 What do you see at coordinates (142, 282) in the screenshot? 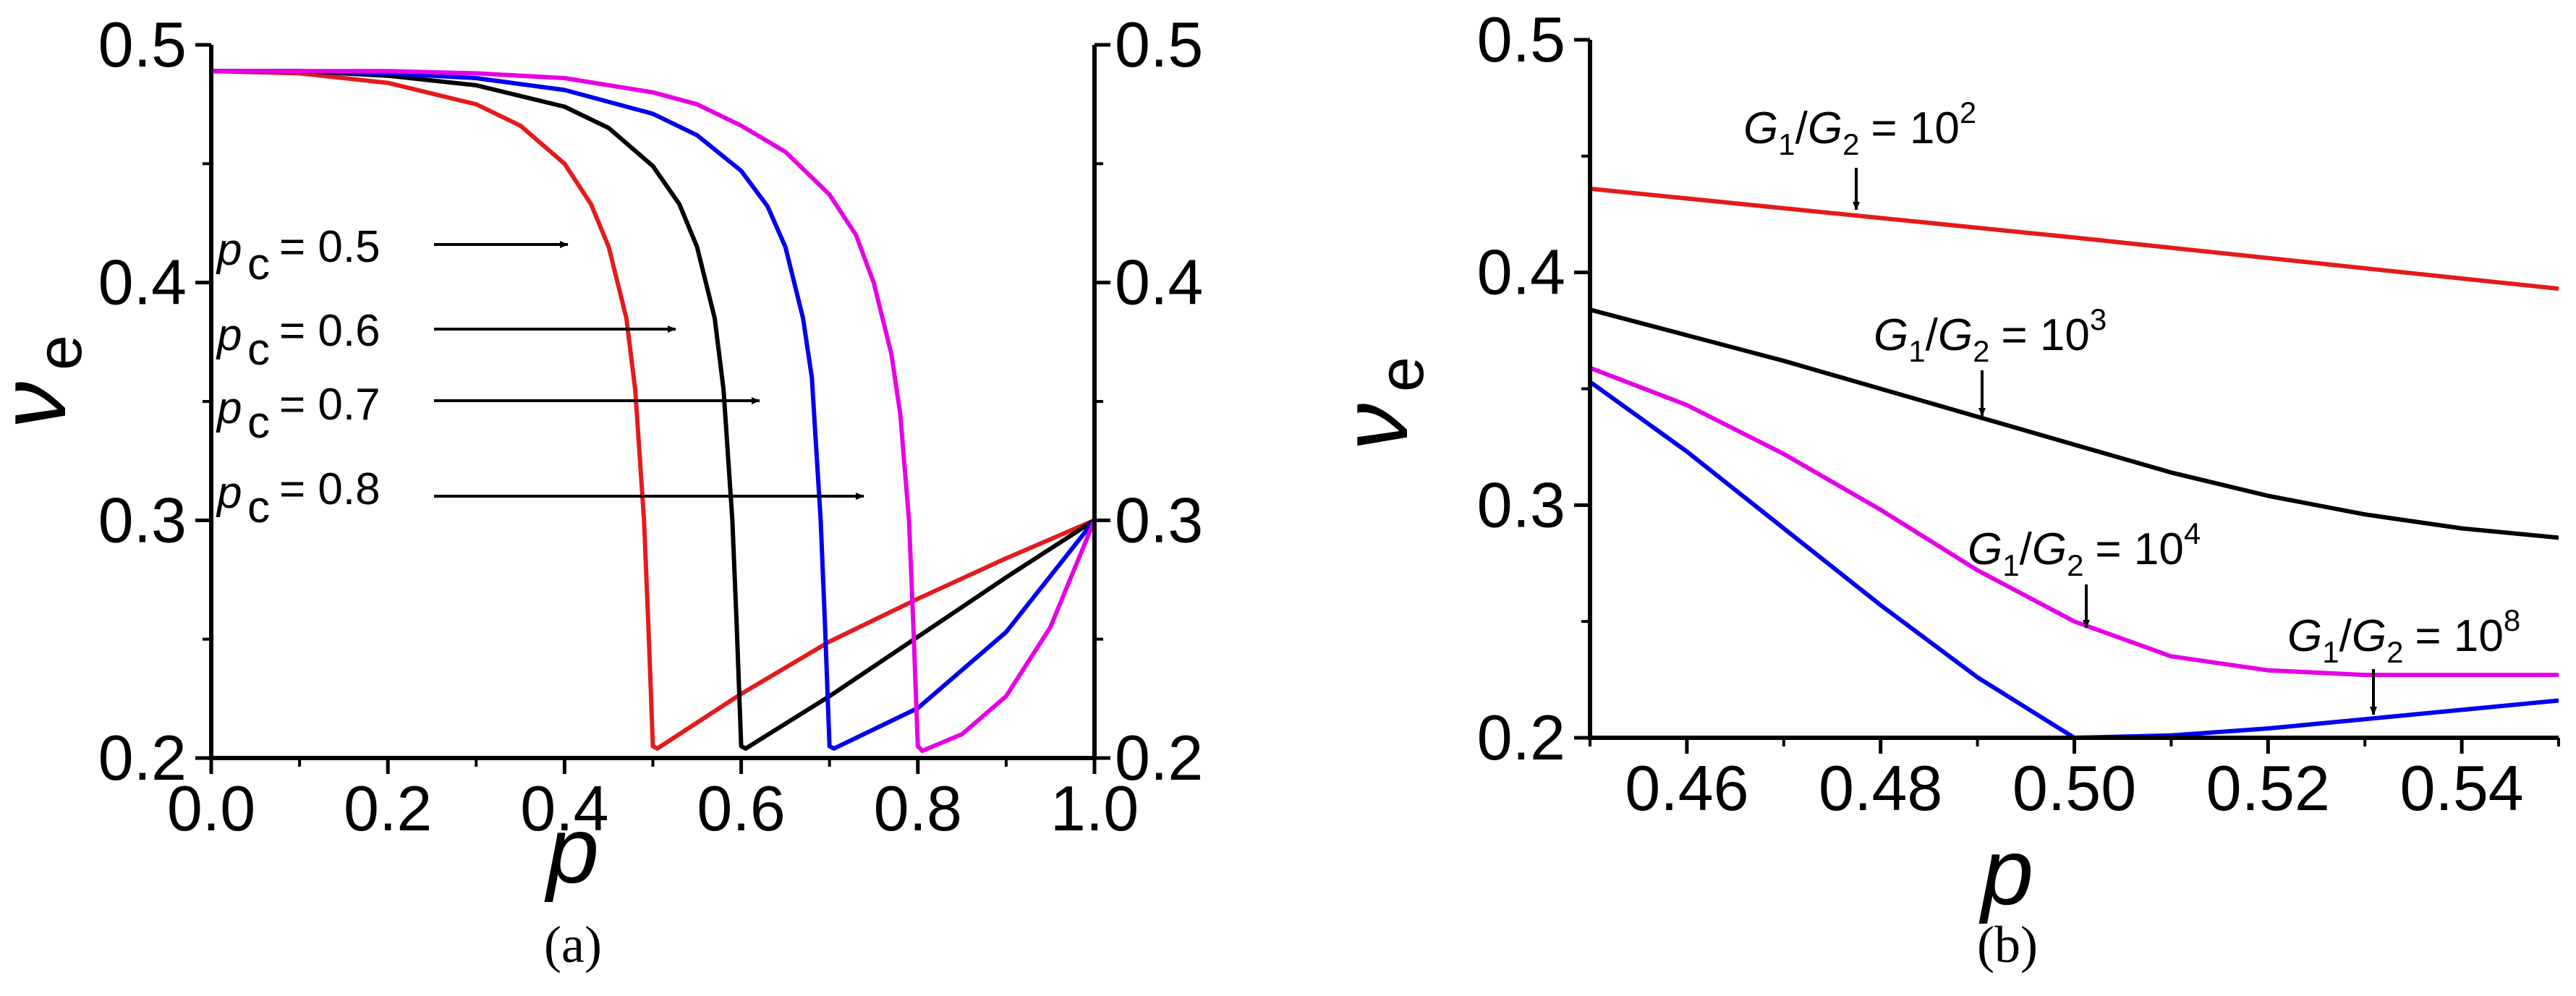
I see `panel-a-y-tick-label: 0.4` at bounding box center [142, 282].